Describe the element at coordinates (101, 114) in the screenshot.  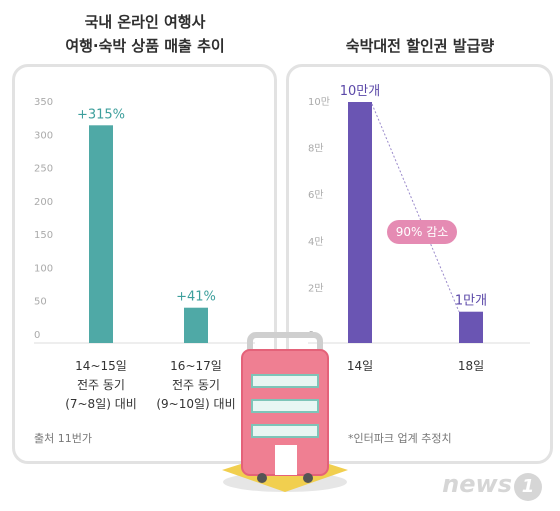
I see `data-label: +315%` at that location.